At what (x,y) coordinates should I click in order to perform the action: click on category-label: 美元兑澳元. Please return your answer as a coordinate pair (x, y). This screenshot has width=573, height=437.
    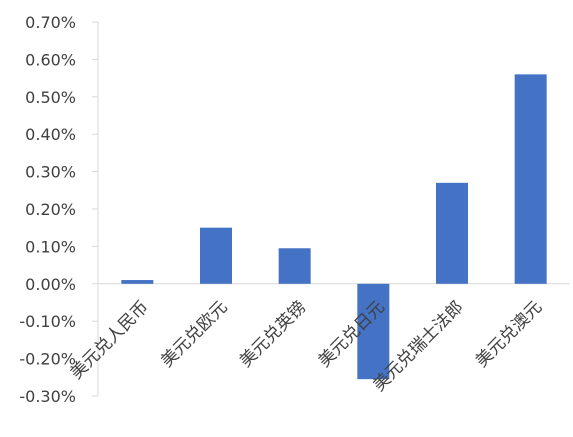
    Looking at the image, I should click on (509, 334).